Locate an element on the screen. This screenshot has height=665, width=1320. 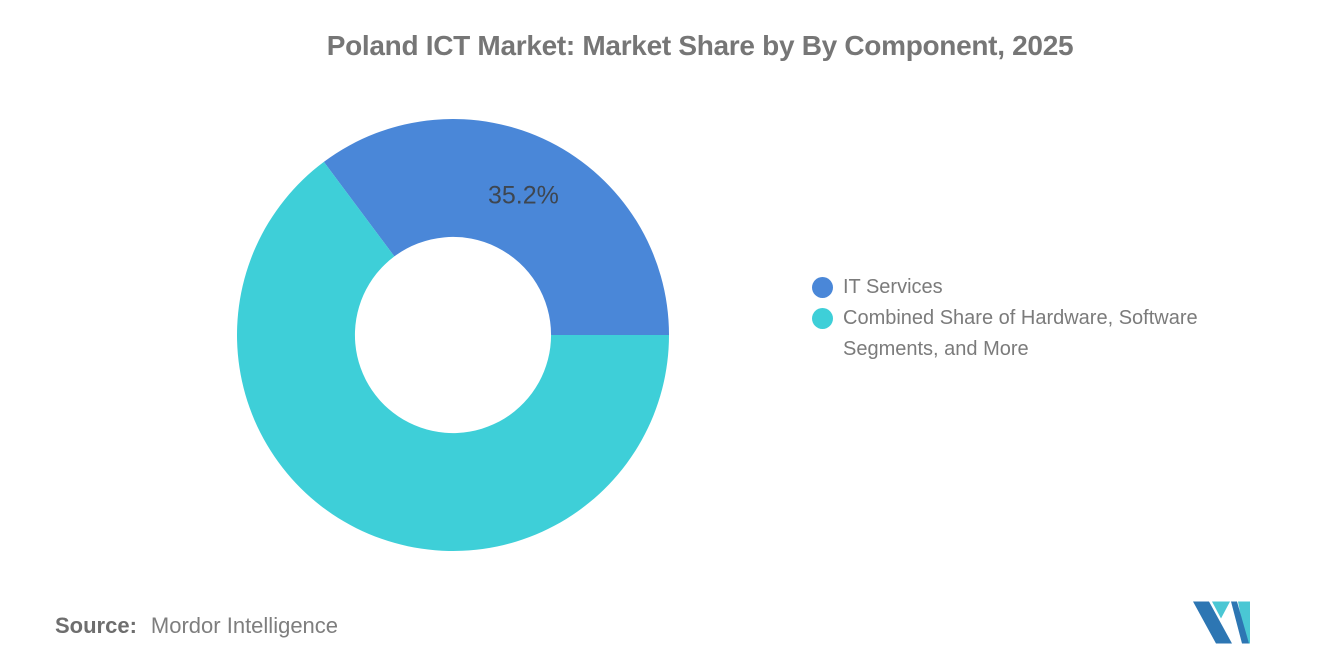
legend-label-it-services: IT Services is located at coordinates (893, 287).